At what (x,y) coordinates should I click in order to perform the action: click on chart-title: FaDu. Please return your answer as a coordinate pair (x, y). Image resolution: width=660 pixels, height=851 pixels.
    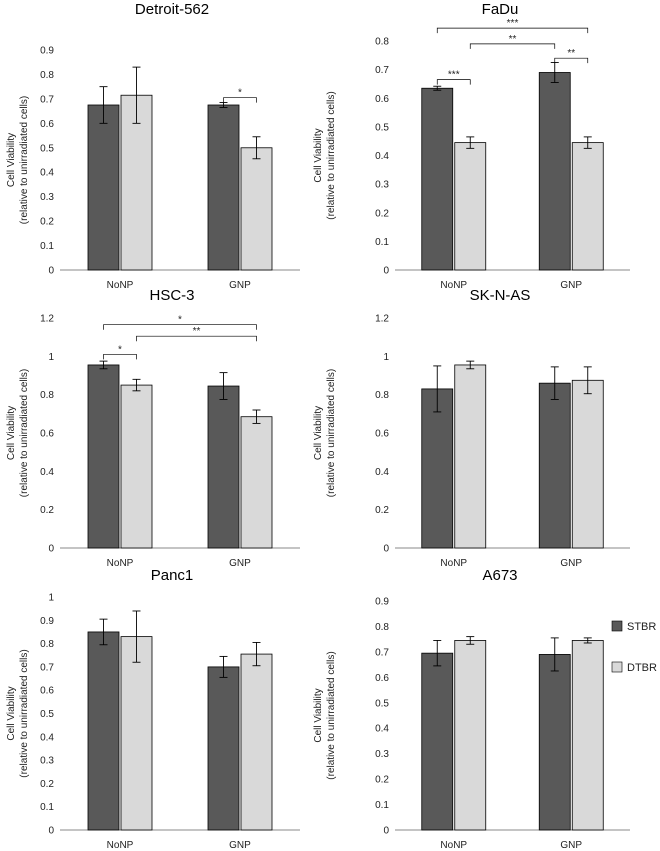
    Looking at the image, I should click on (500, 9).